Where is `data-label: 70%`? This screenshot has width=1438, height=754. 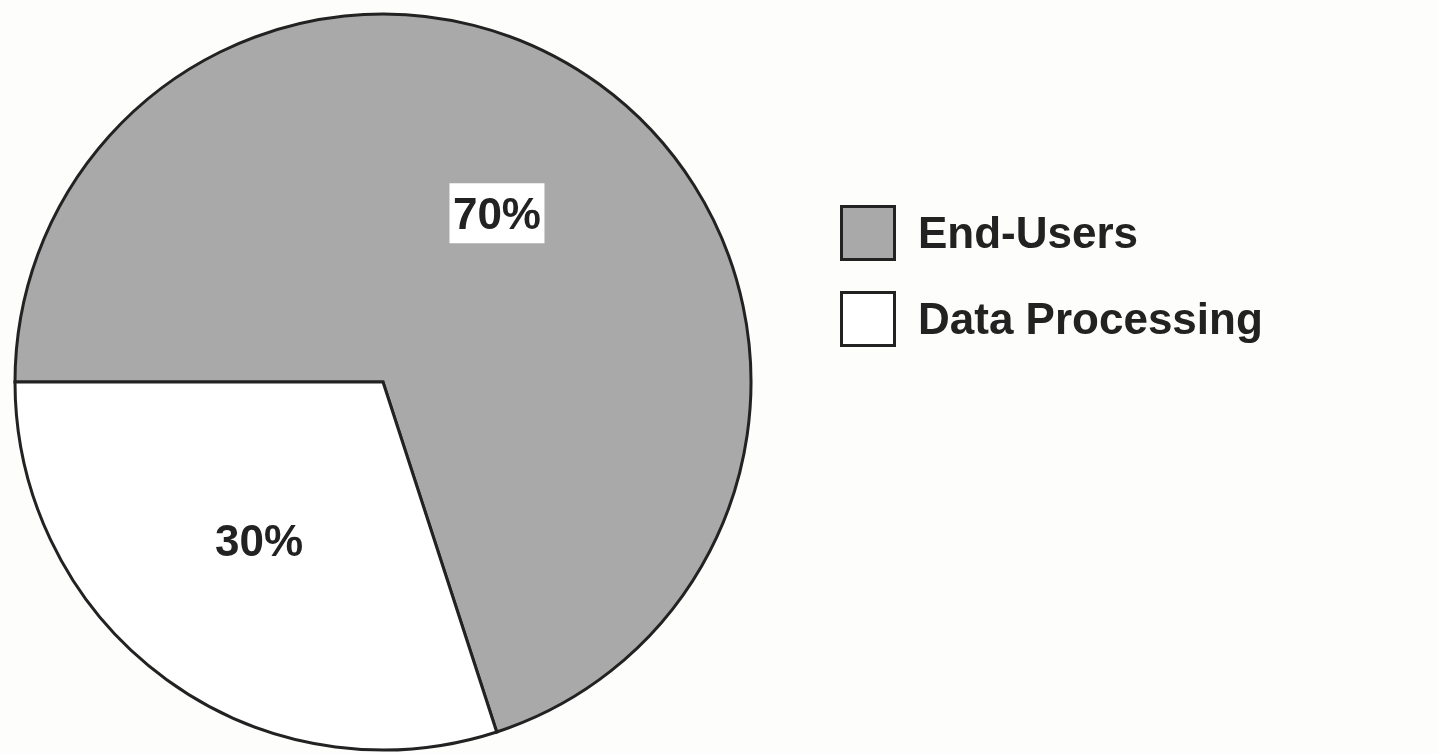
data-label: 70% is located at coordinates (497, 213).